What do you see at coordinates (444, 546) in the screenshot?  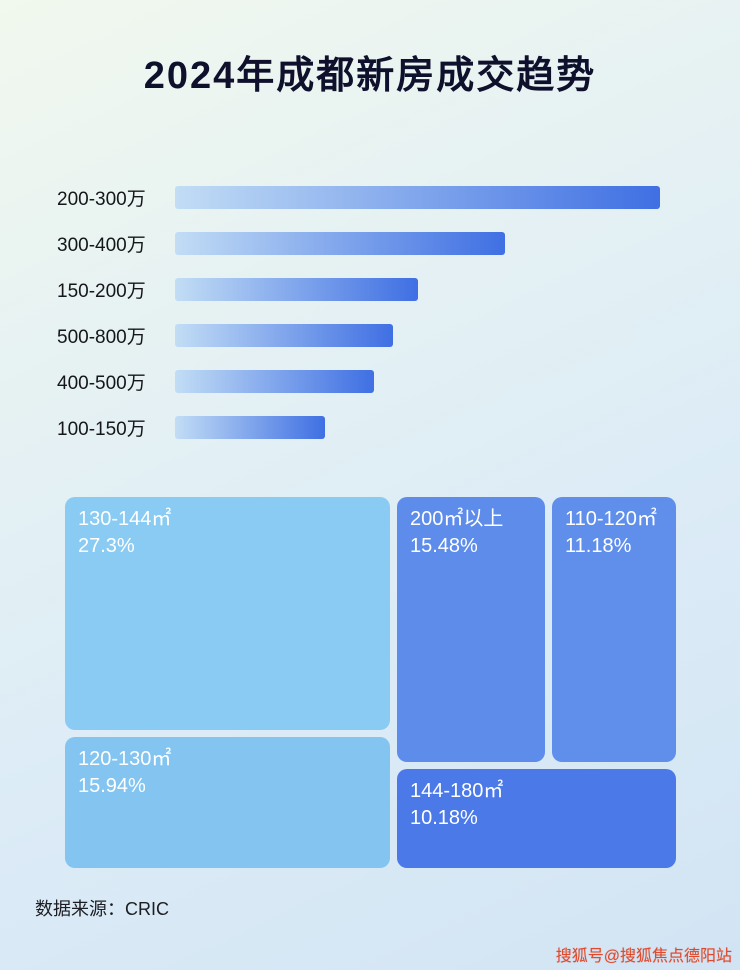 I see `tile-percent: 15.48%` at bounding box center [444, 546].